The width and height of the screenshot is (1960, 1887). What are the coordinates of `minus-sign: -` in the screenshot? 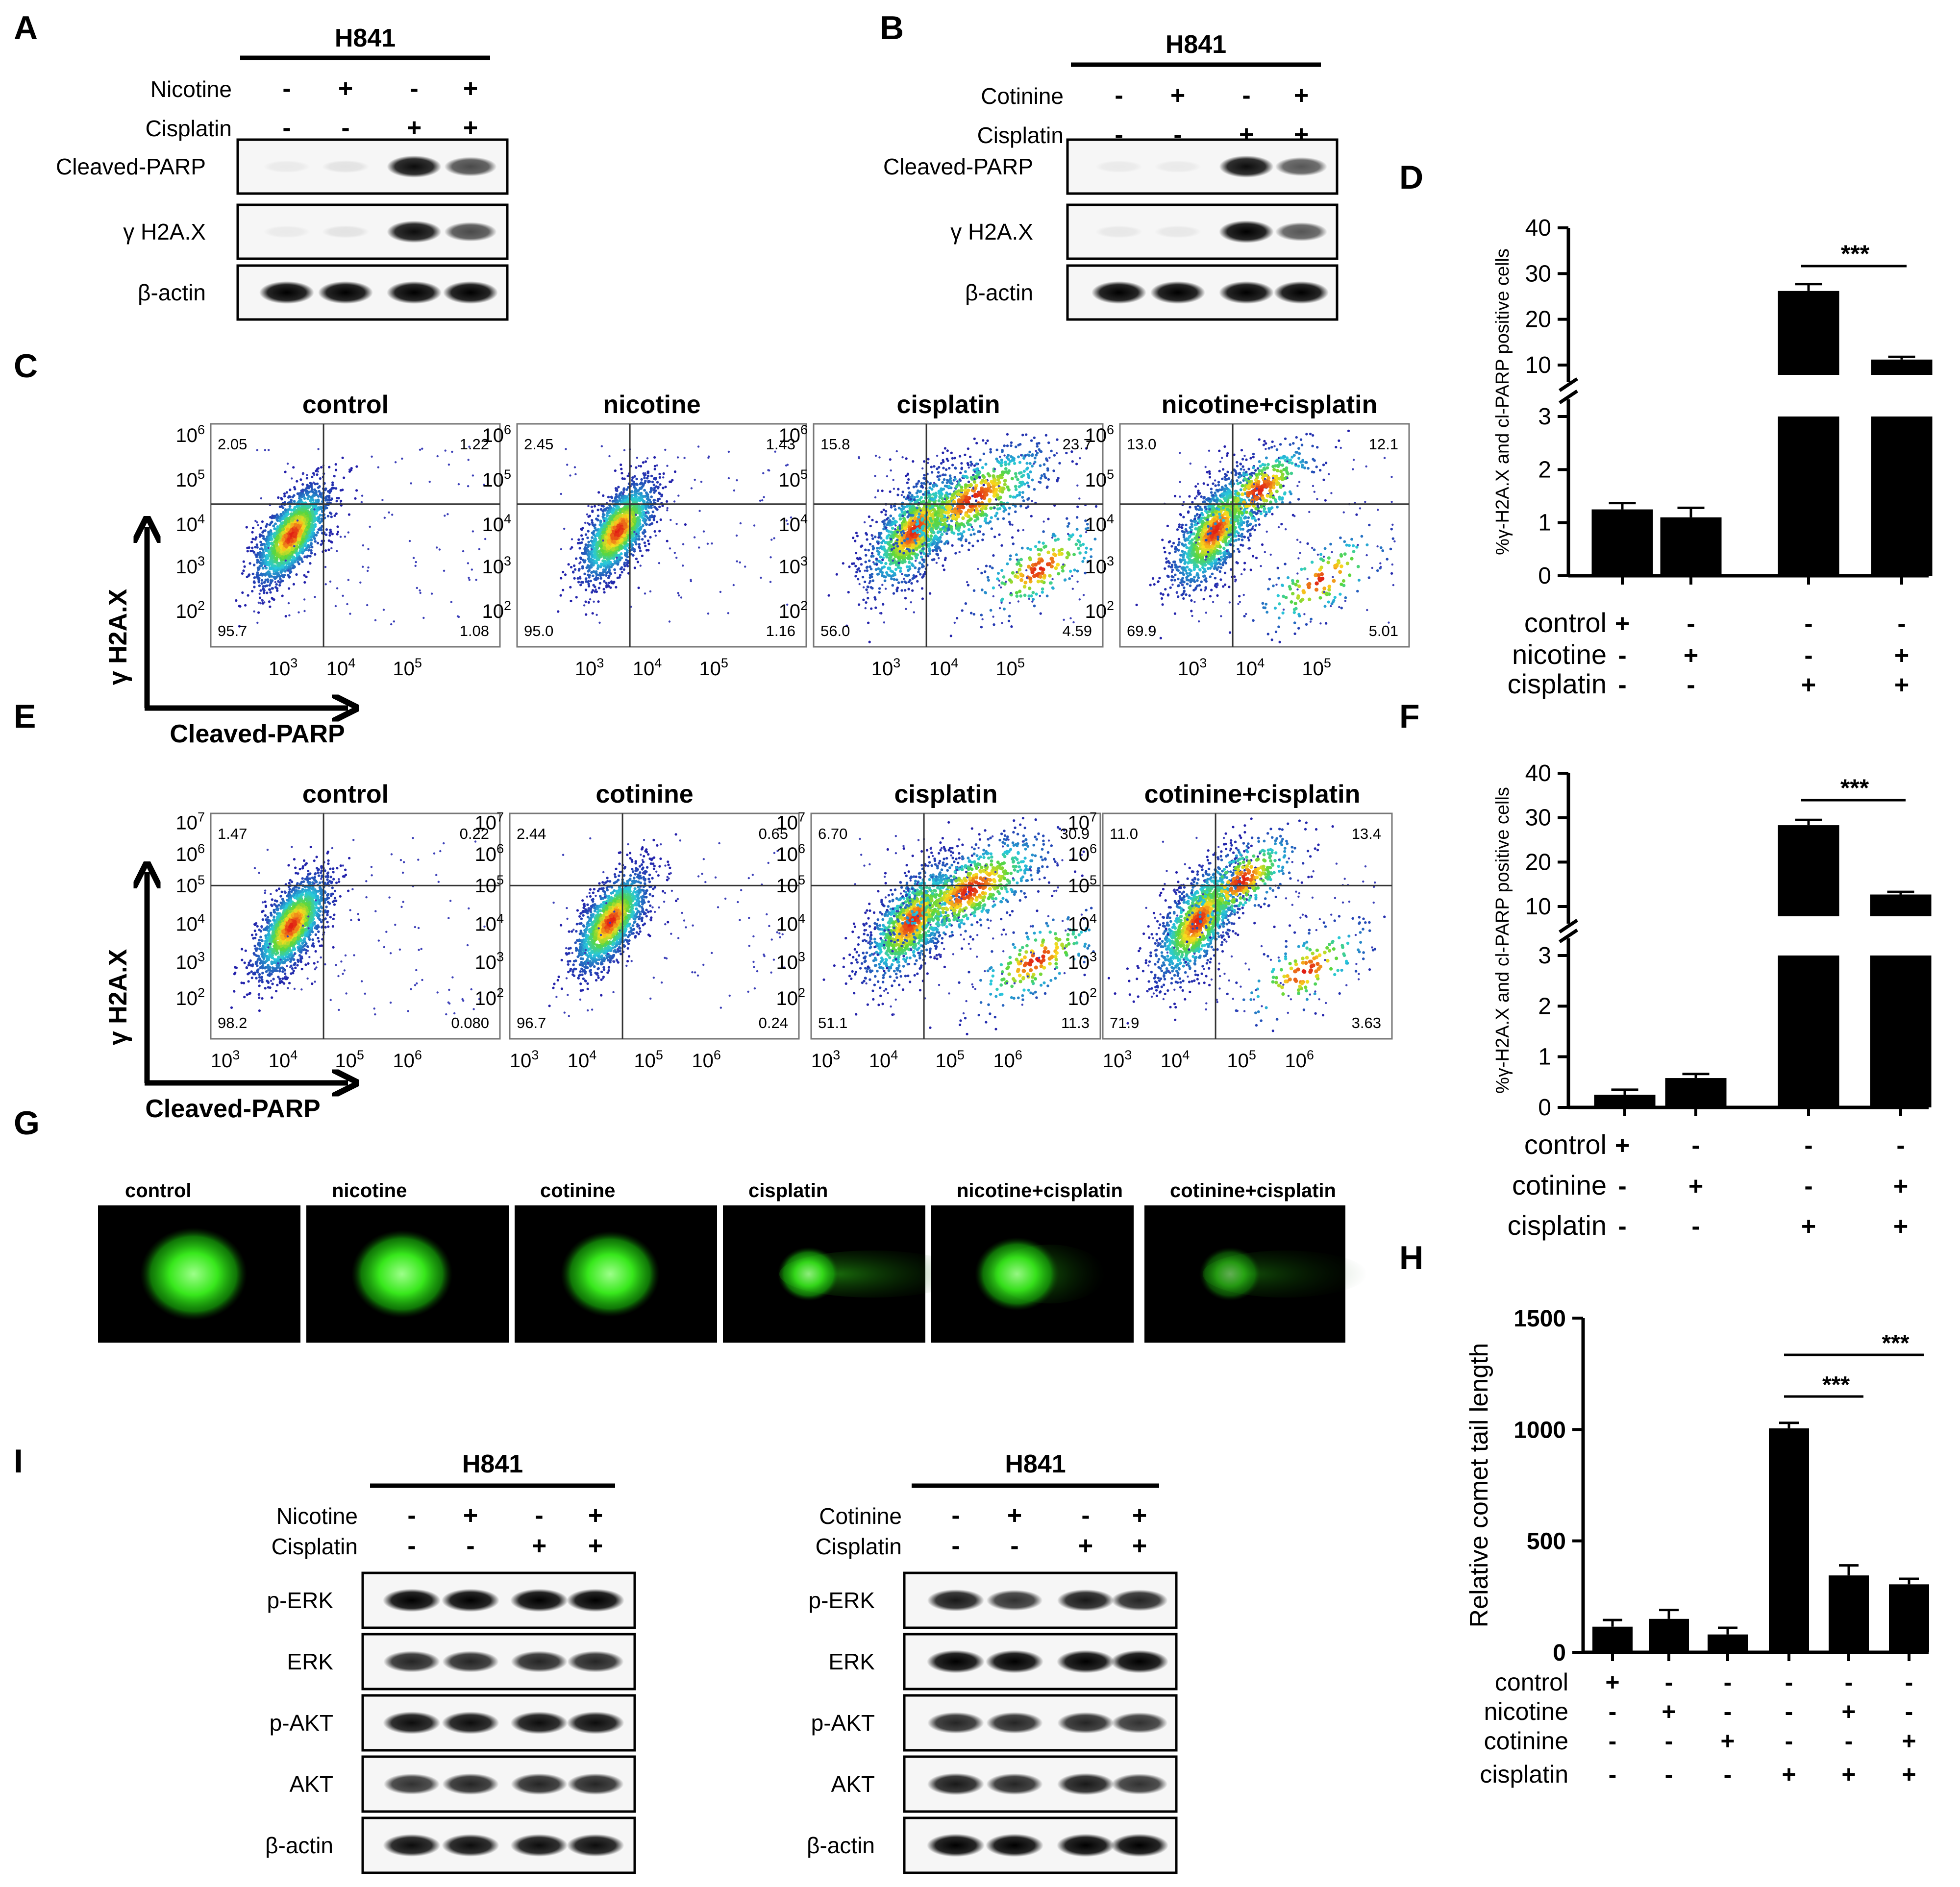 It's located at (286, 128).